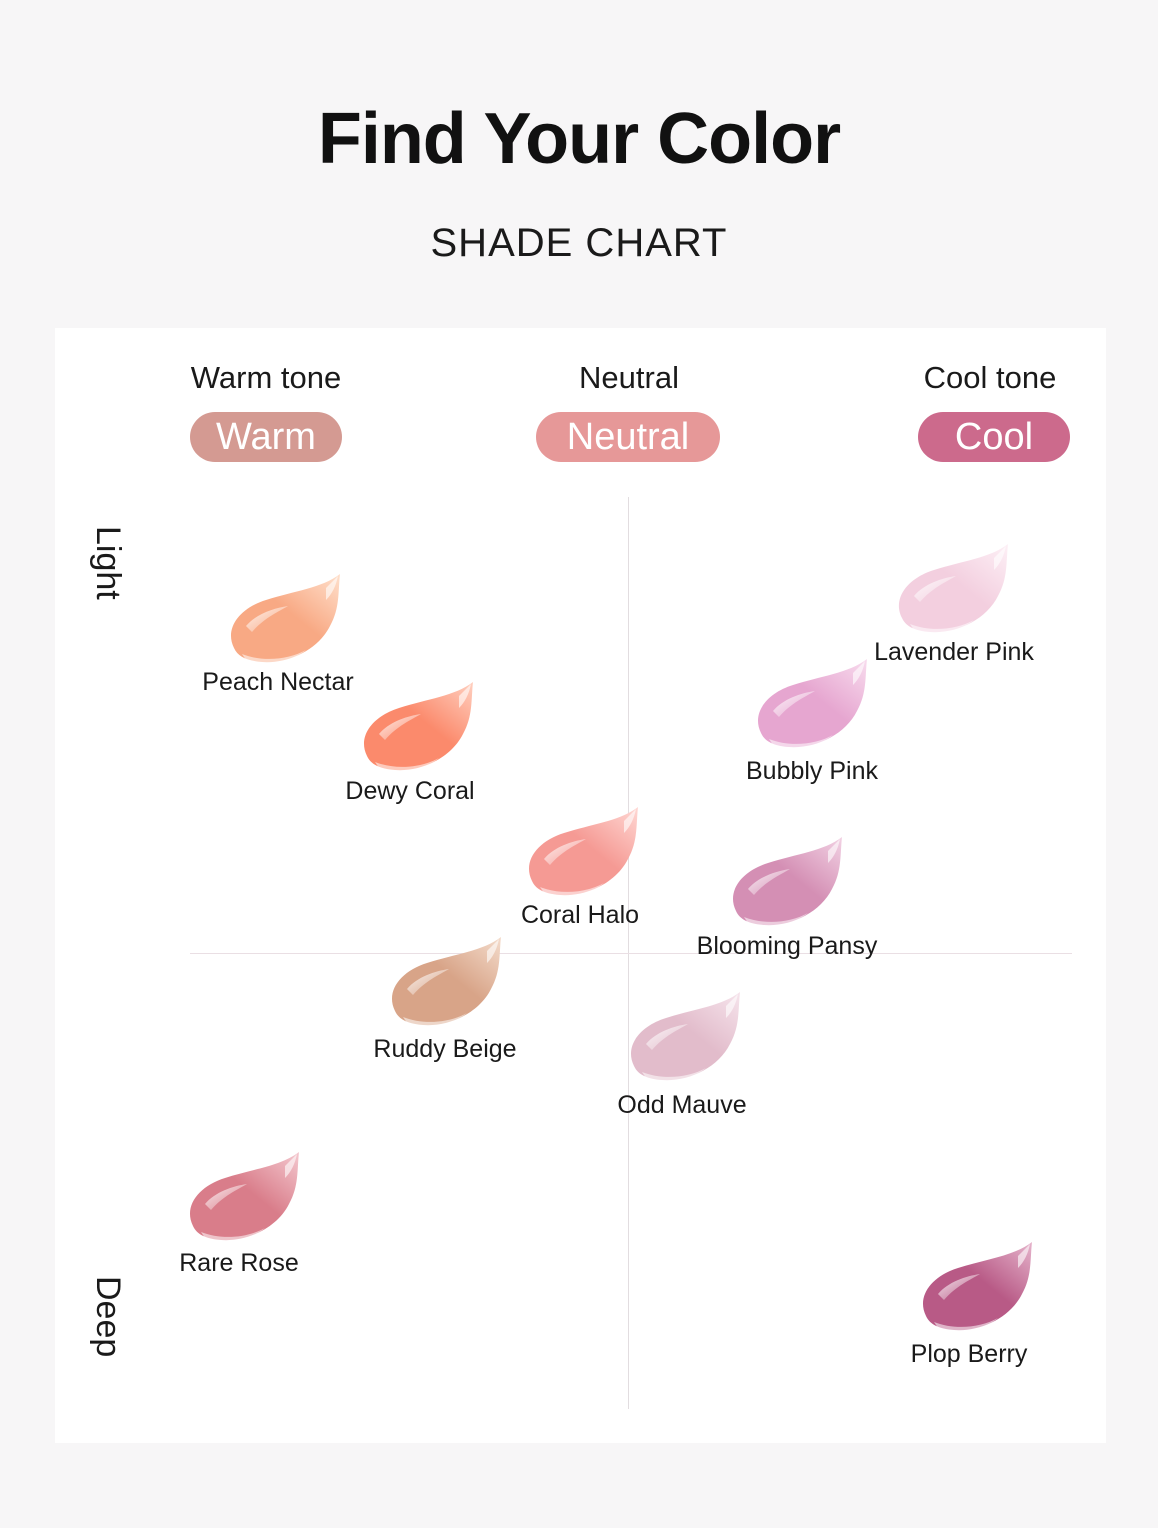 This screenshot has height=1528, width=1158. Describe the element at coordinates (994, 437) in the screenshot. I see `cool-pill: Cool` at that location.